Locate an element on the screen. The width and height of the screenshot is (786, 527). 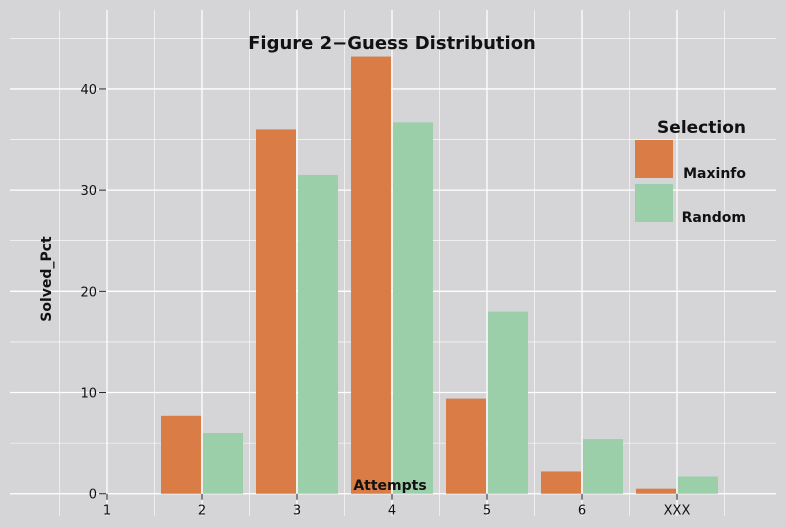
x-tick-label: 2 is located at coordinates (202, 511).